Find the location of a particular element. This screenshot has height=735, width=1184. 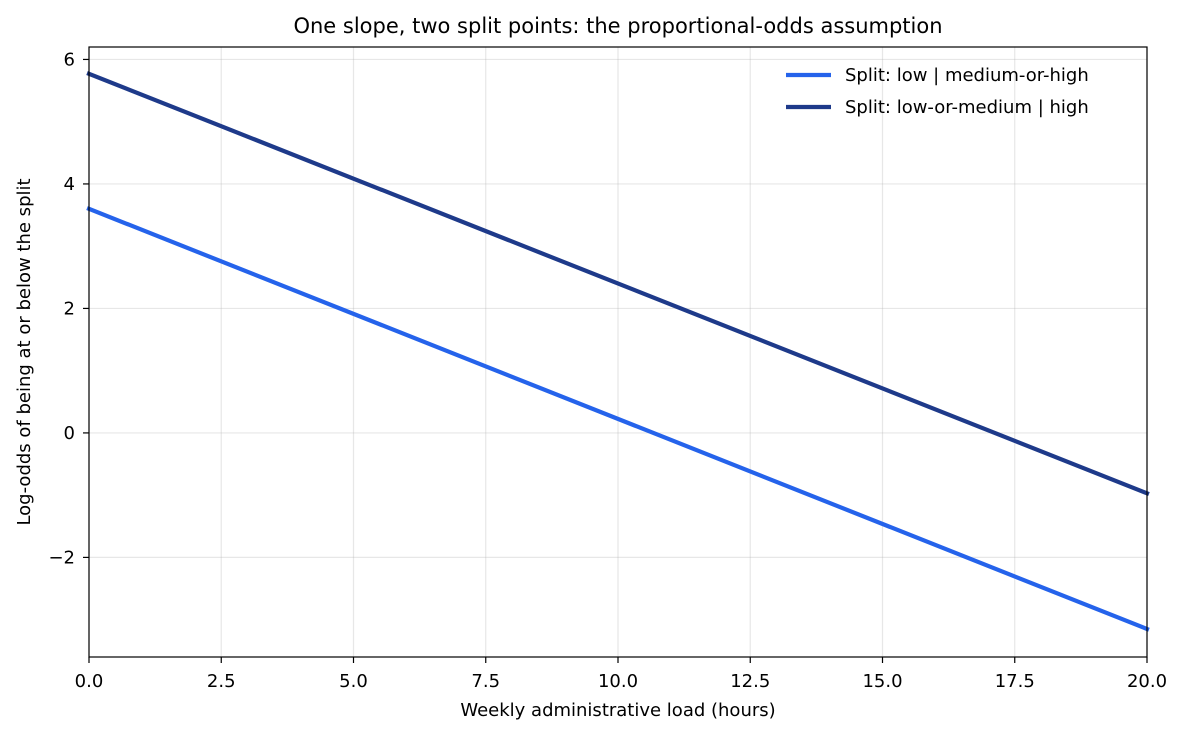

legend-label: Split: low | medium-or-high is located at coordinates (967, 75).